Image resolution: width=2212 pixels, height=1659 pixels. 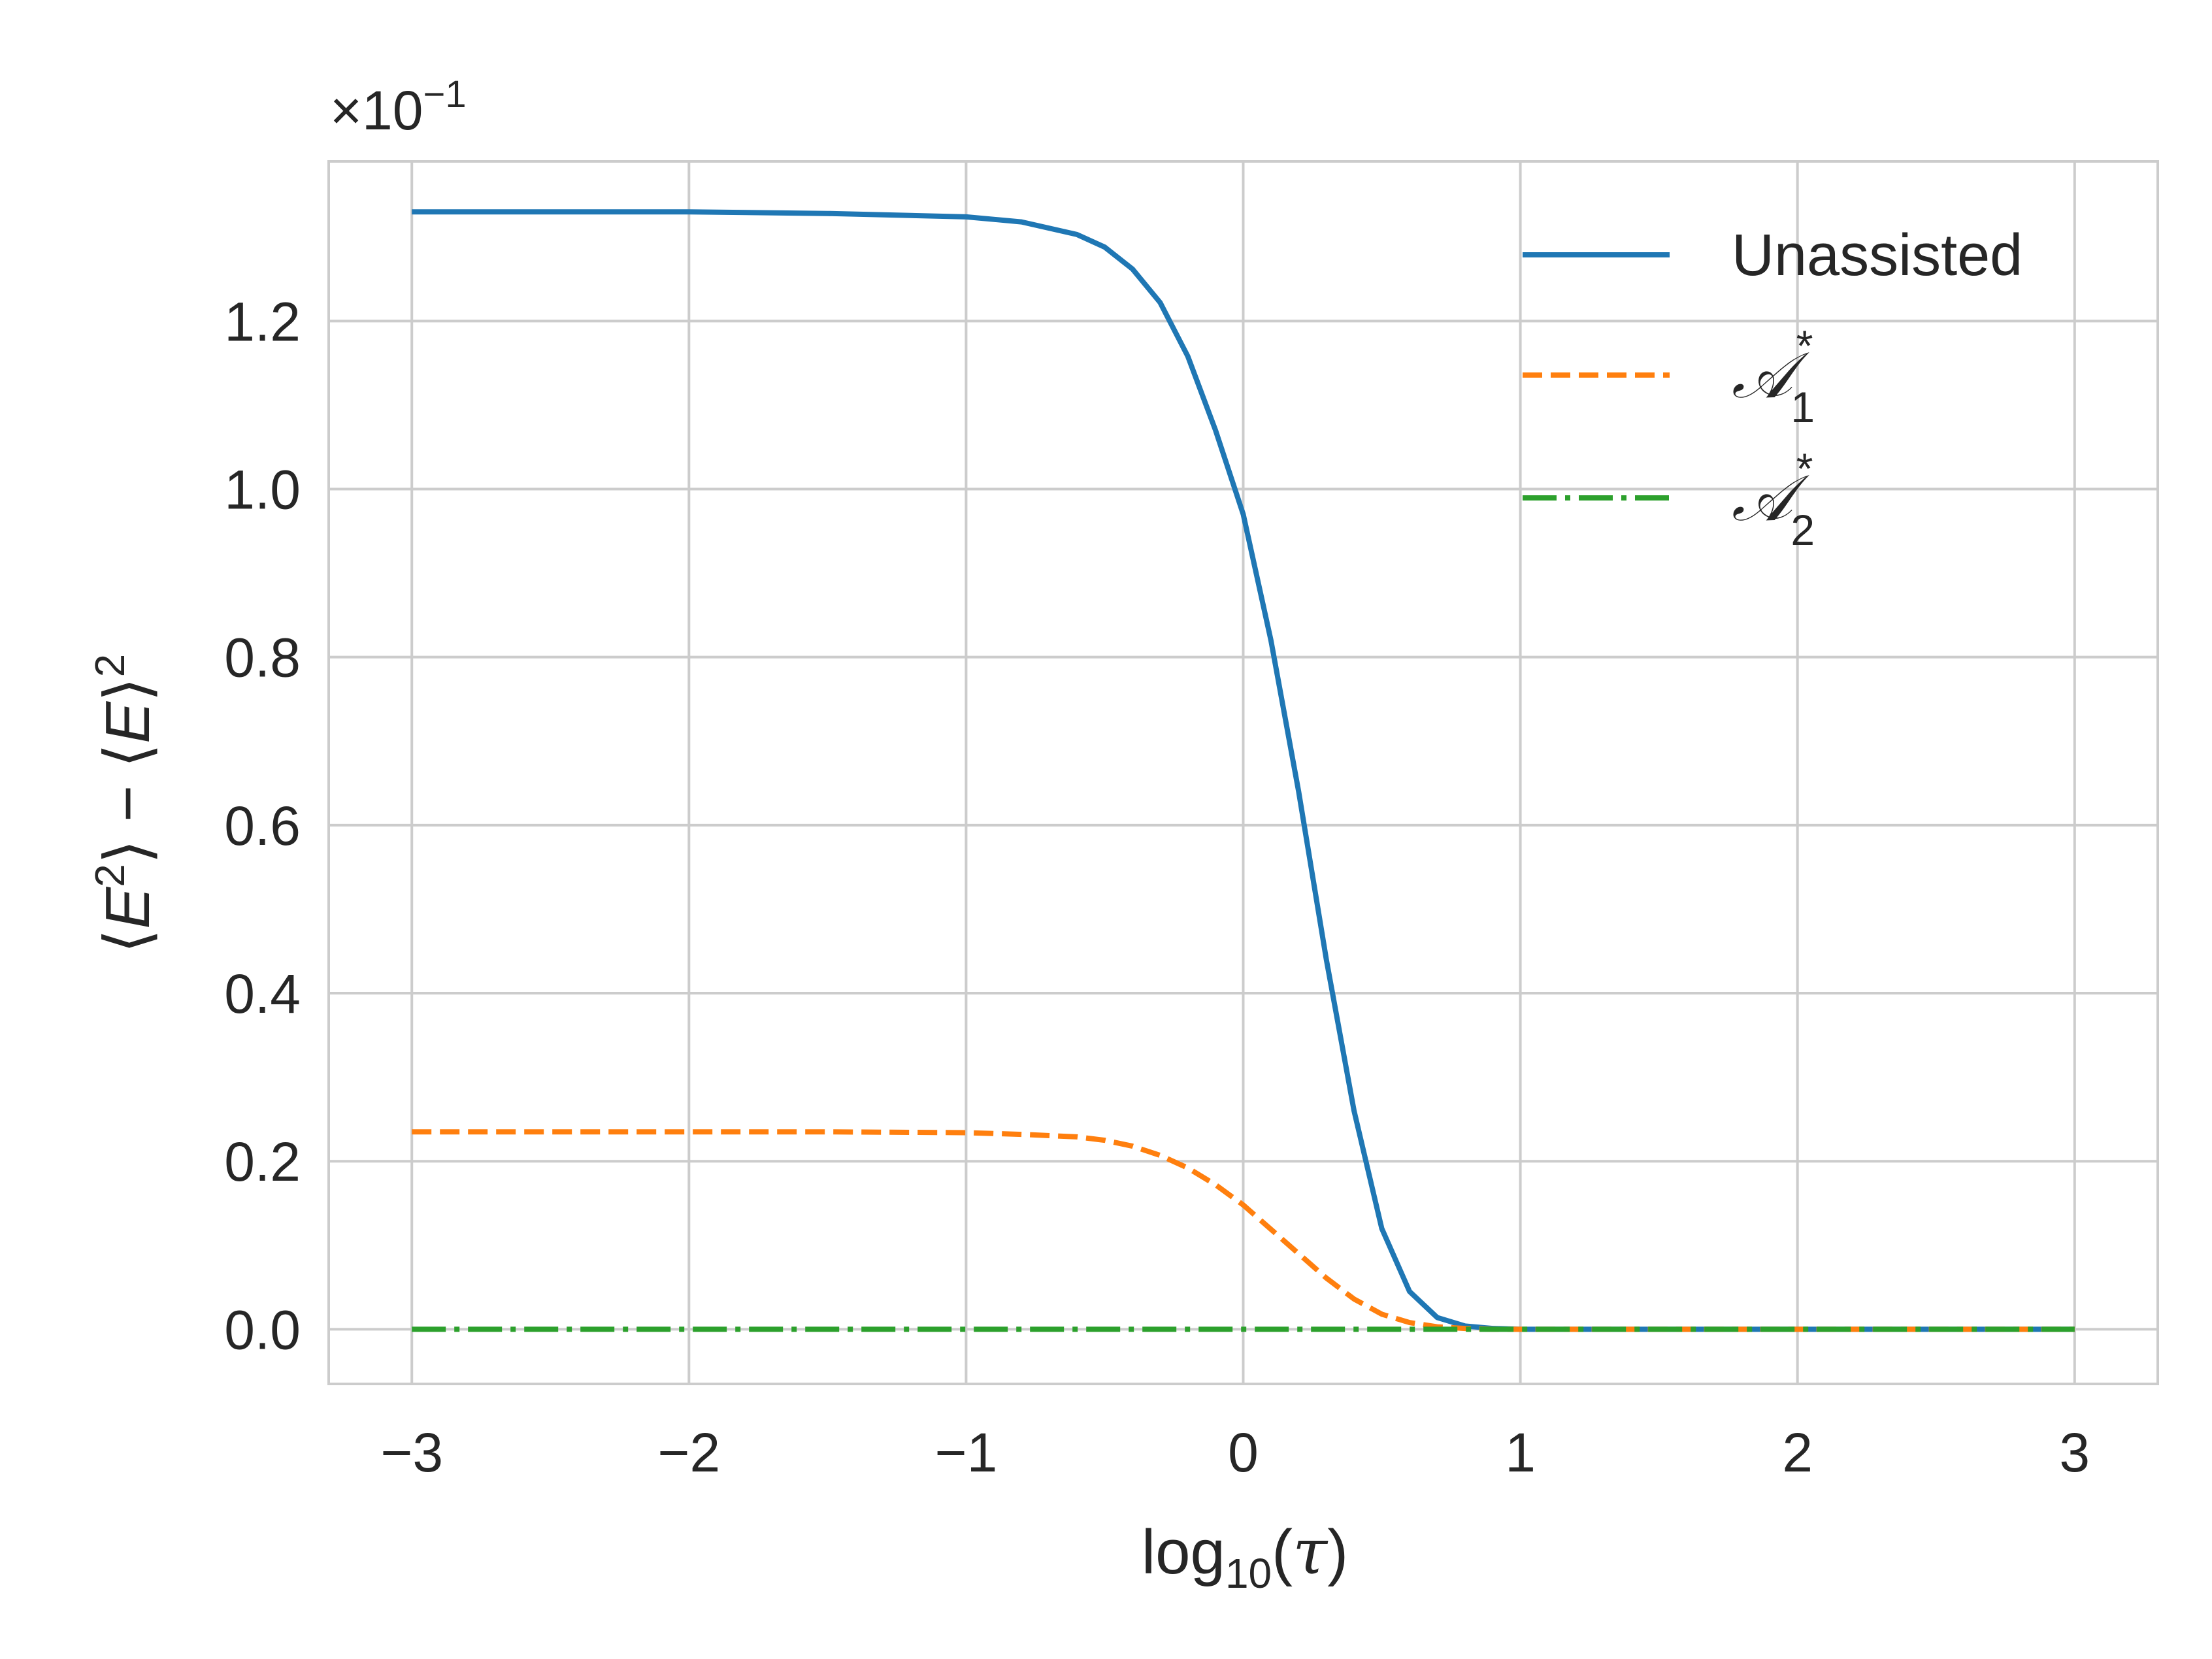 I want to click on x-tick-label: −2, so click(x=689, y=1452).